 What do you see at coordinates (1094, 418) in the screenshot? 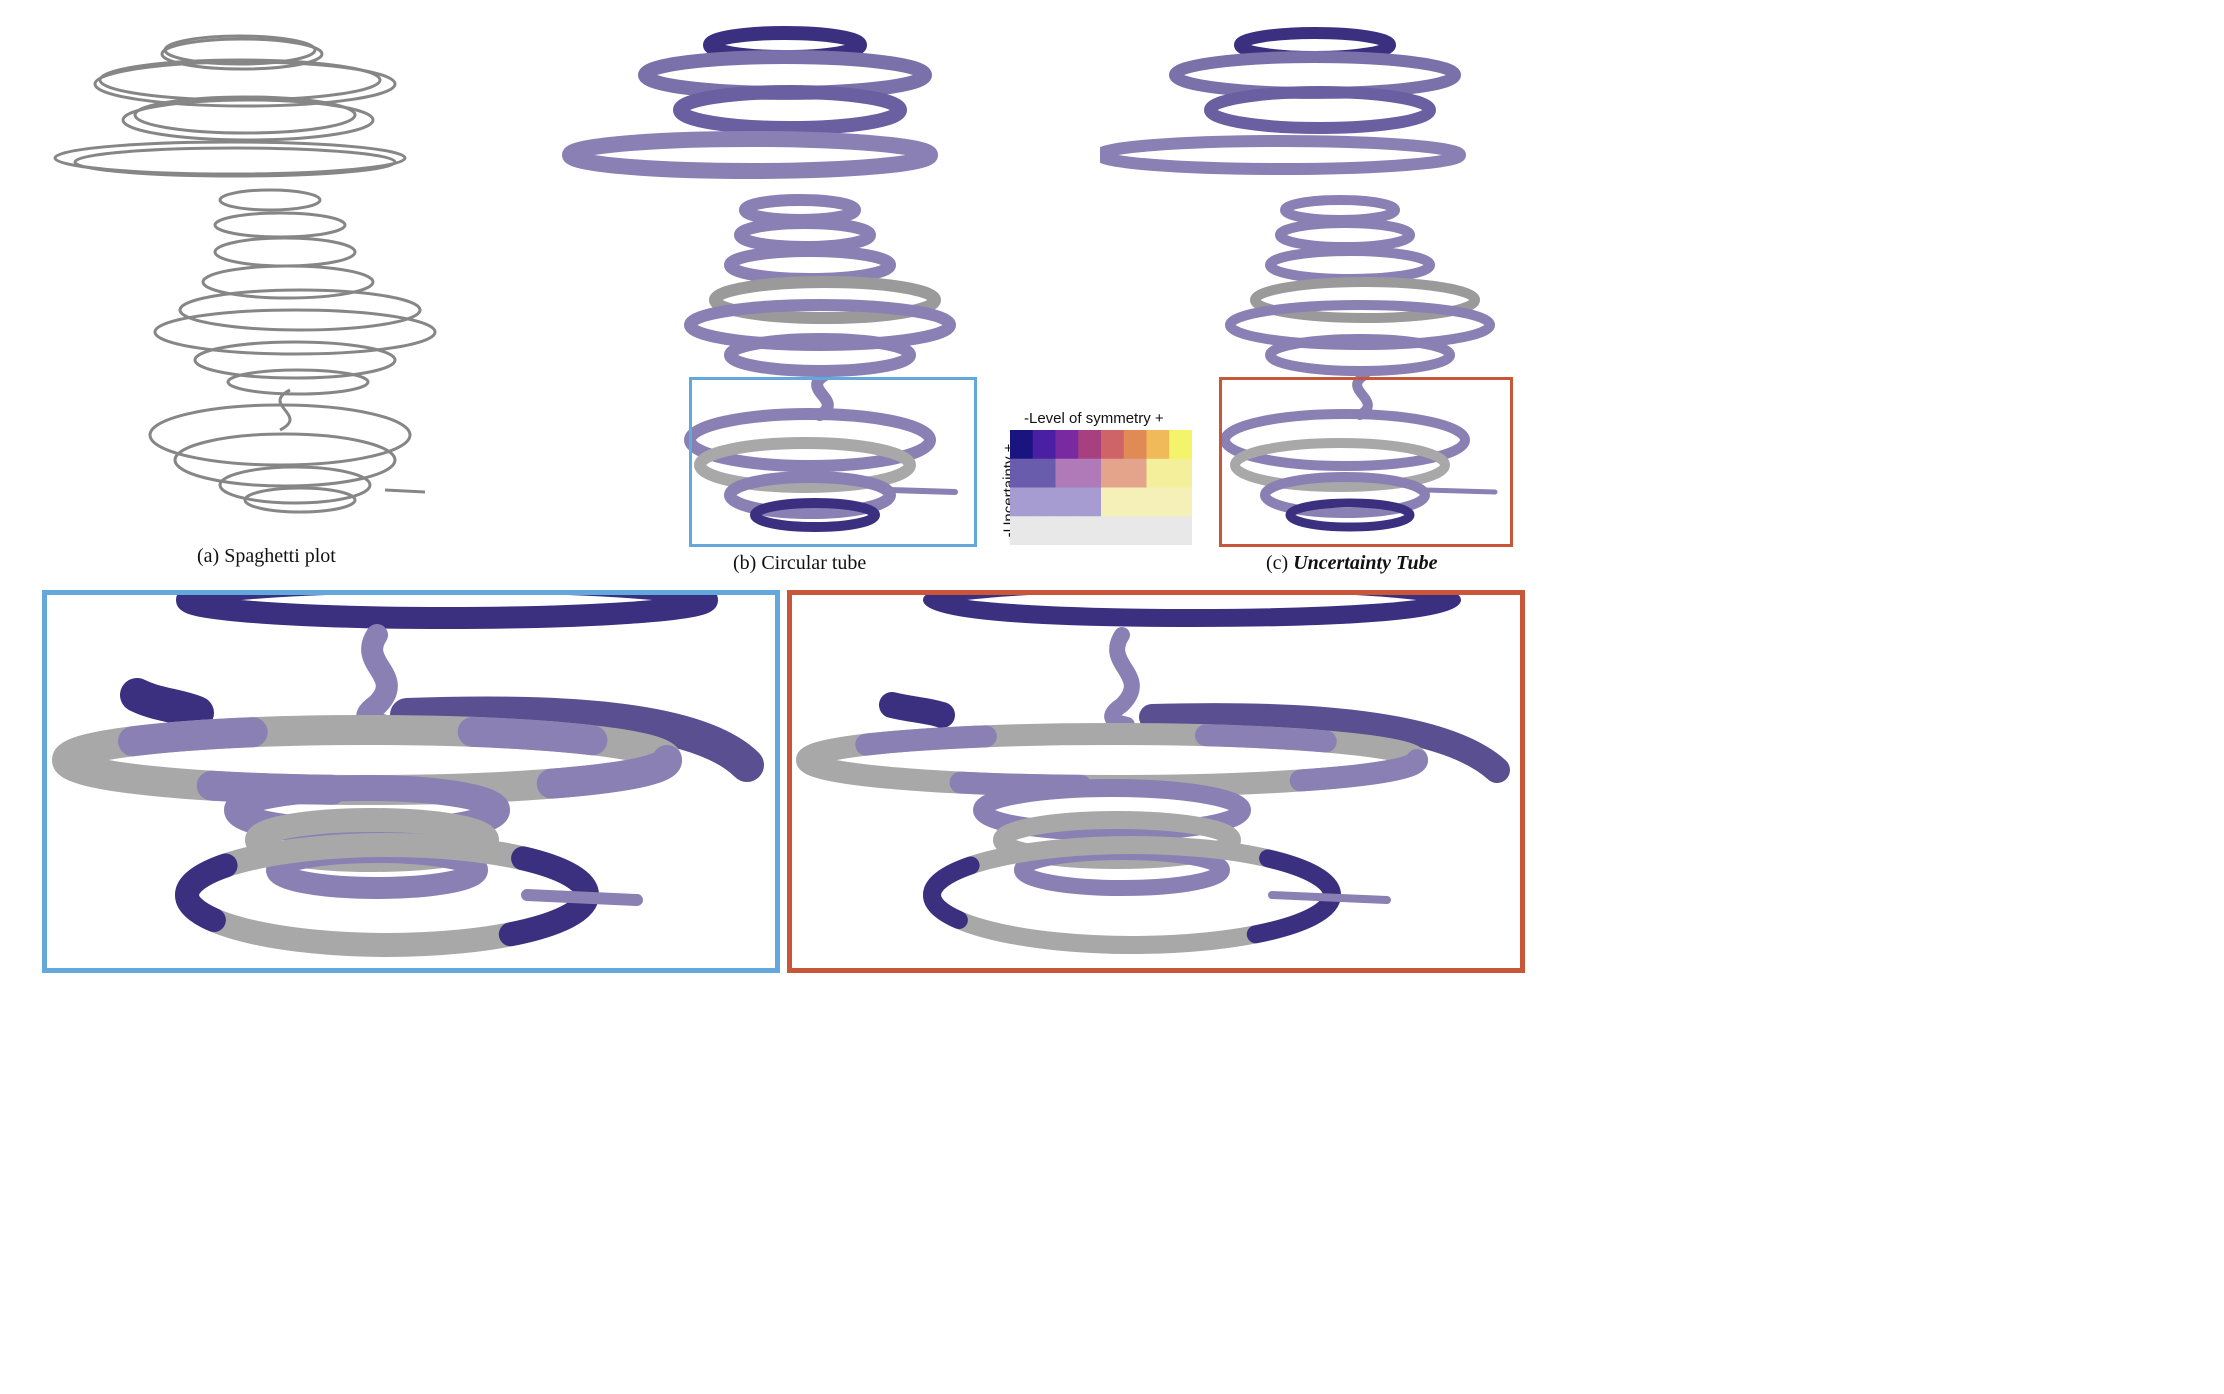
I see `legend-title: -Level of symmetry +` at bounding box center [1094, 418].